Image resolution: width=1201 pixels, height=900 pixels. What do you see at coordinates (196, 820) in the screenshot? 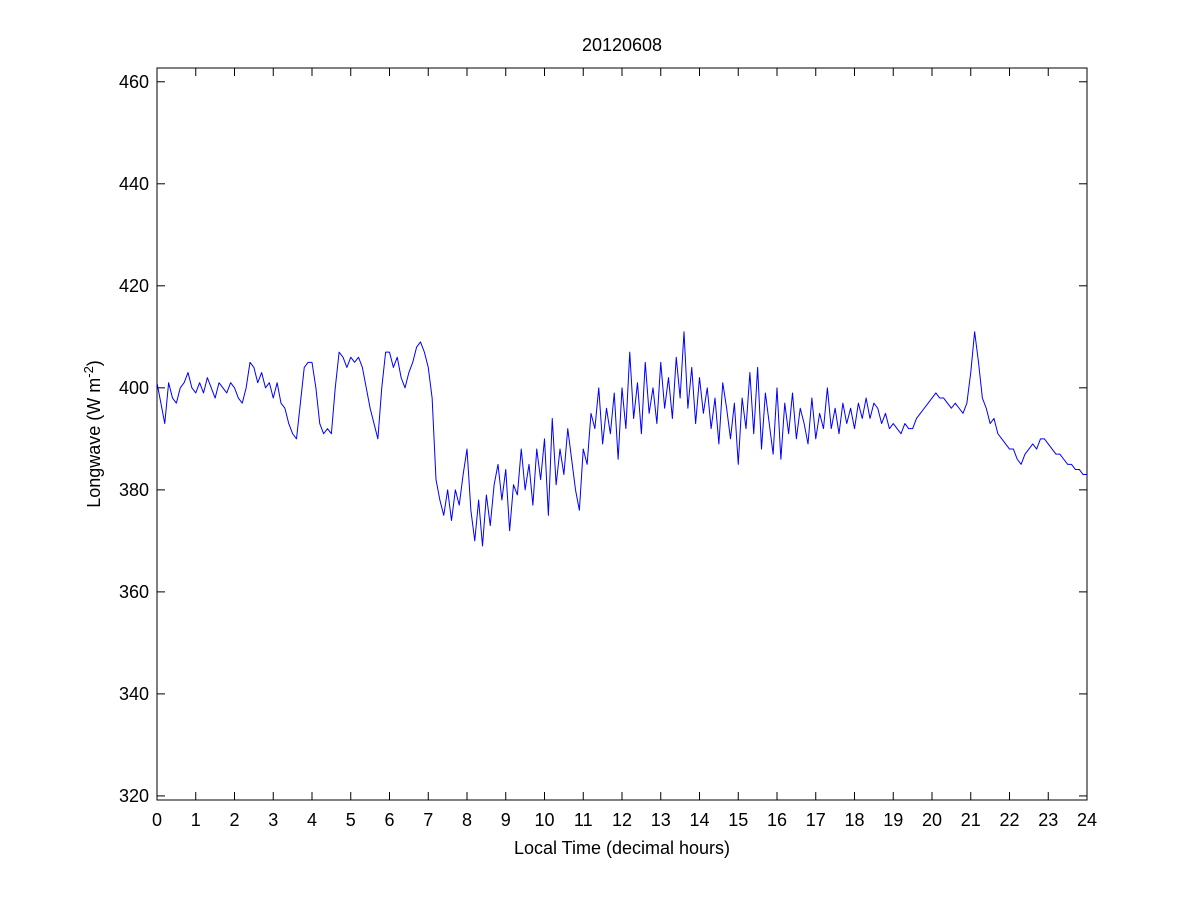
I see `x-tick-label: 1` at bounding box center [196, 820].